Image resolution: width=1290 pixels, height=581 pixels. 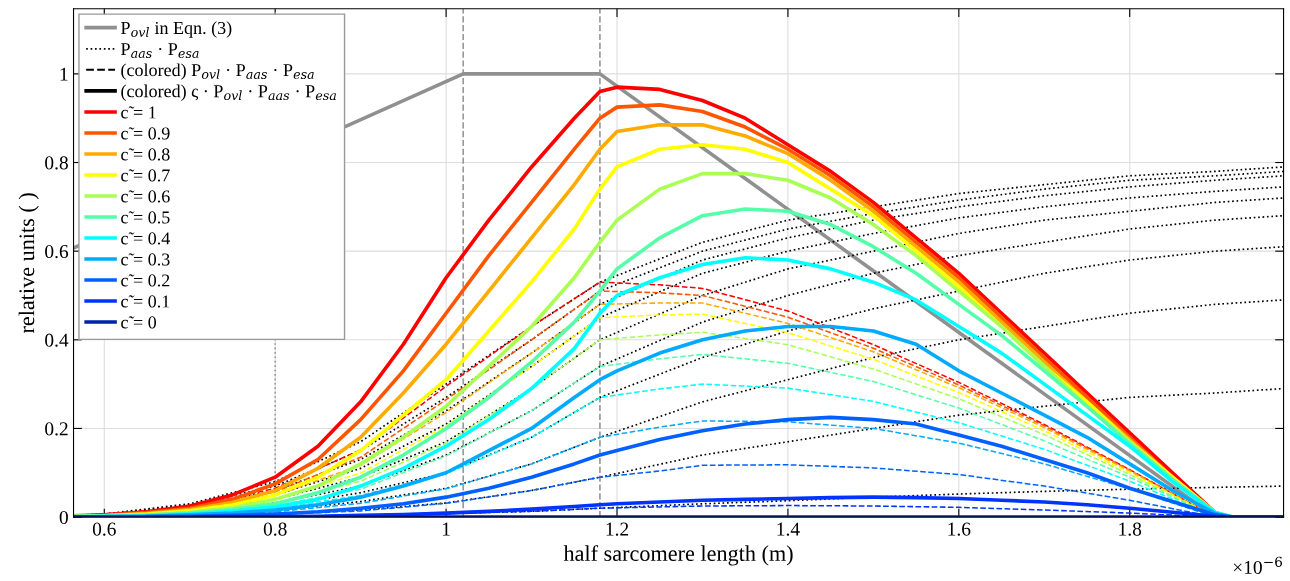 What do you see at coordinates (63, 517) in the screenshot?
I see `y-tick-label: 0` at bounding box center [63, 517].